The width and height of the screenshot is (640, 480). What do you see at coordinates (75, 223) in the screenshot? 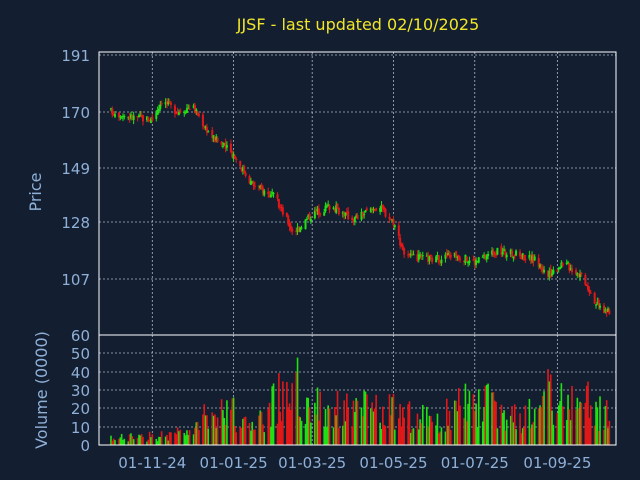
I see `price-y-tick-label: 128` at bounding box center [75, 223].